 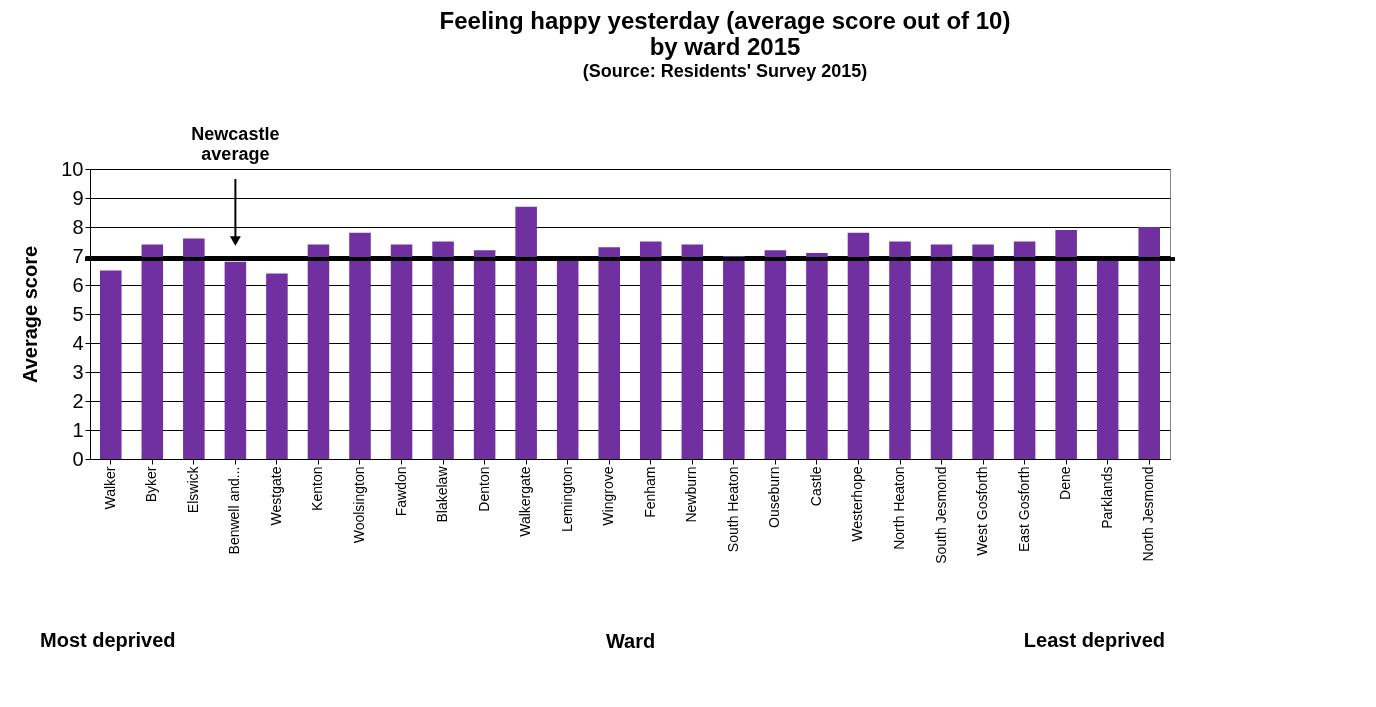 I want to click on x-tick-label: North Jesmond, so click(x=1148, y=514).